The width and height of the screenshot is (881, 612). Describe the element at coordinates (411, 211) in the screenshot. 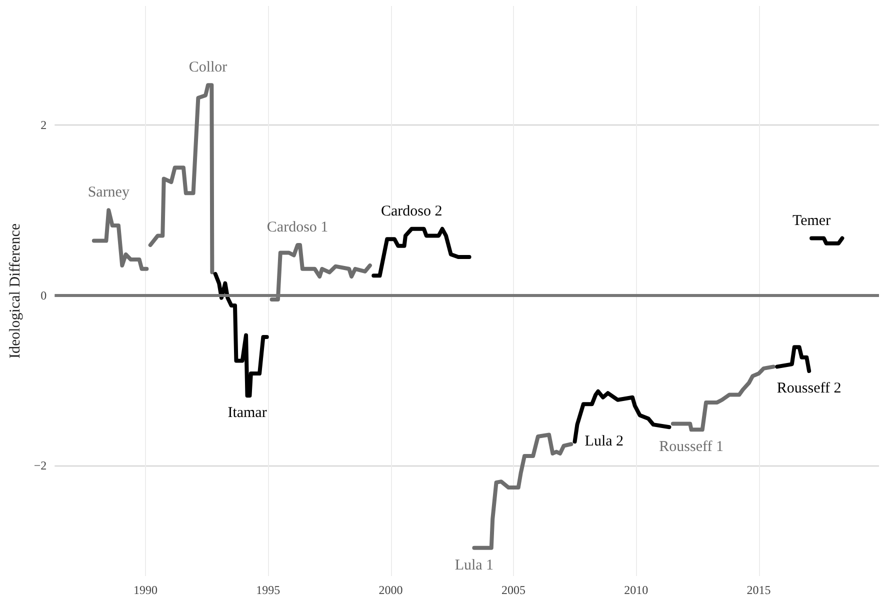

I see `series-label: Cardoso 2` at that location.